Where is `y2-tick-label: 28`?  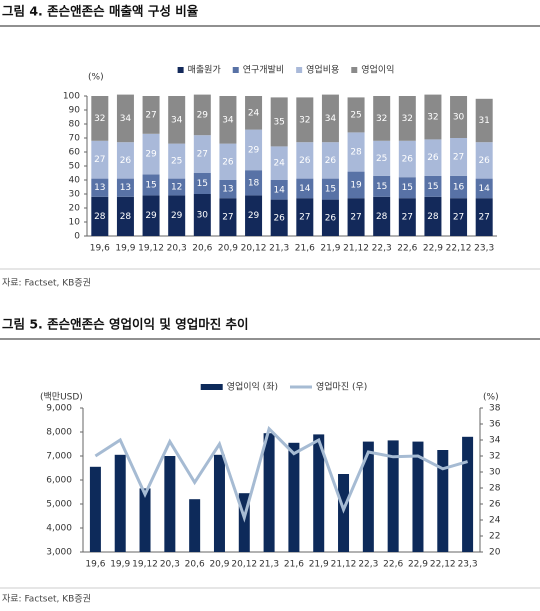
y2-tick-label: 28 is located at coordinates (495, 489).